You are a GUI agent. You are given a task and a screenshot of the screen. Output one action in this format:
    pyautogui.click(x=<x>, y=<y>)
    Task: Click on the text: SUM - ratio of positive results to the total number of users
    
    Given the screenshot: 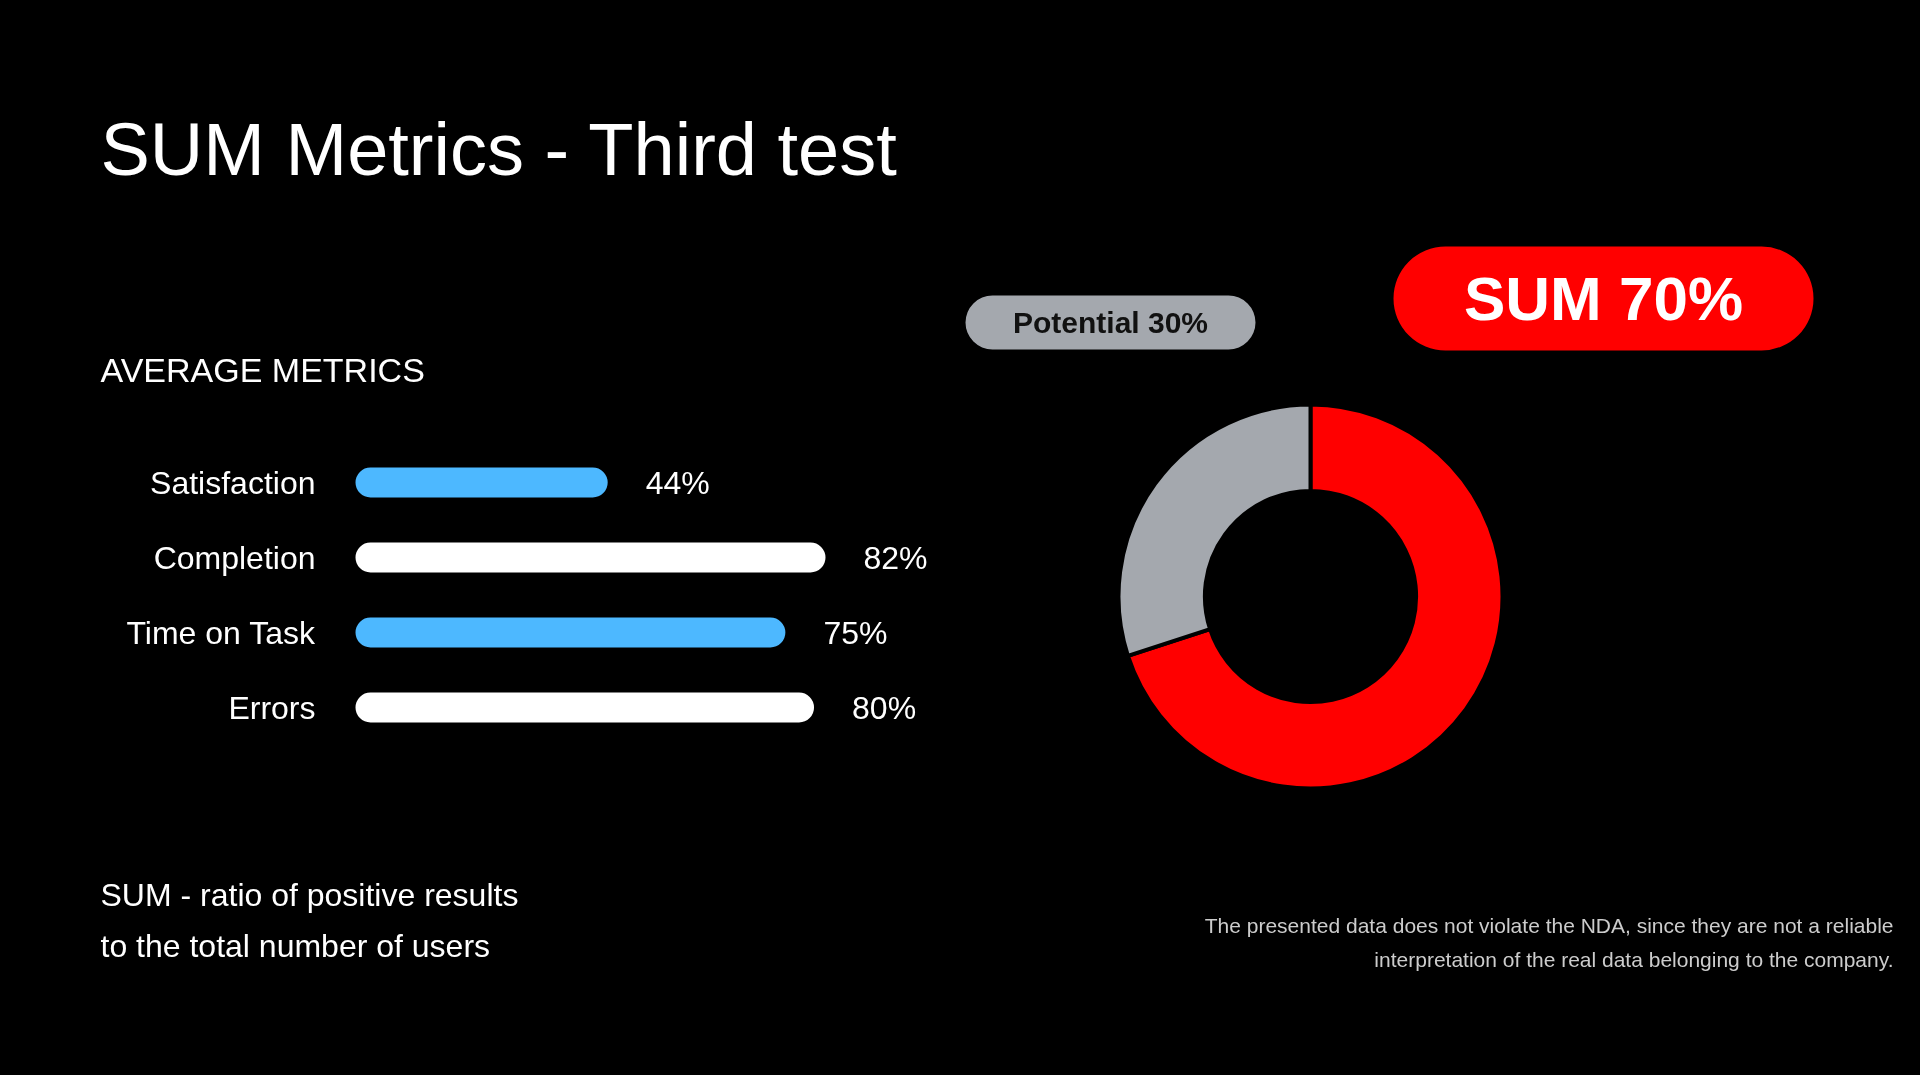 What is the action you would take?
    pyautogui.click(x=309, y=920)
    